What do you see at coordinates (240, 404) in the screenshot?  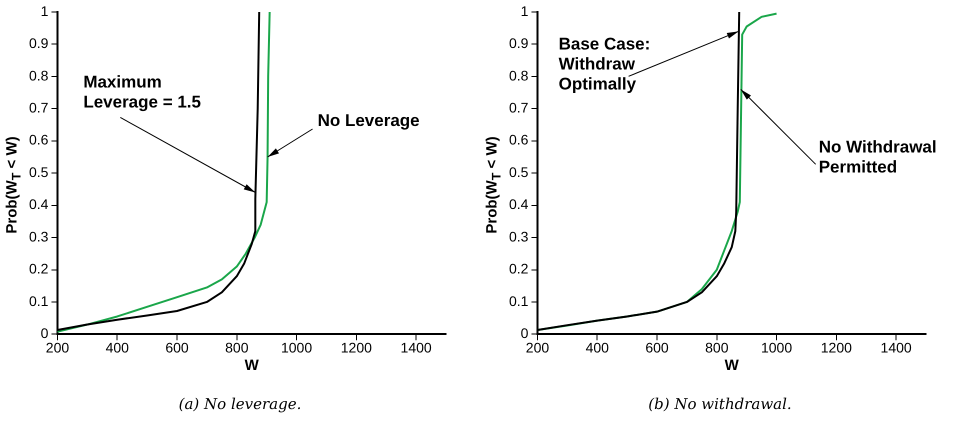 I see `text: (a) No leverage.` at bounding box center [240, 404].